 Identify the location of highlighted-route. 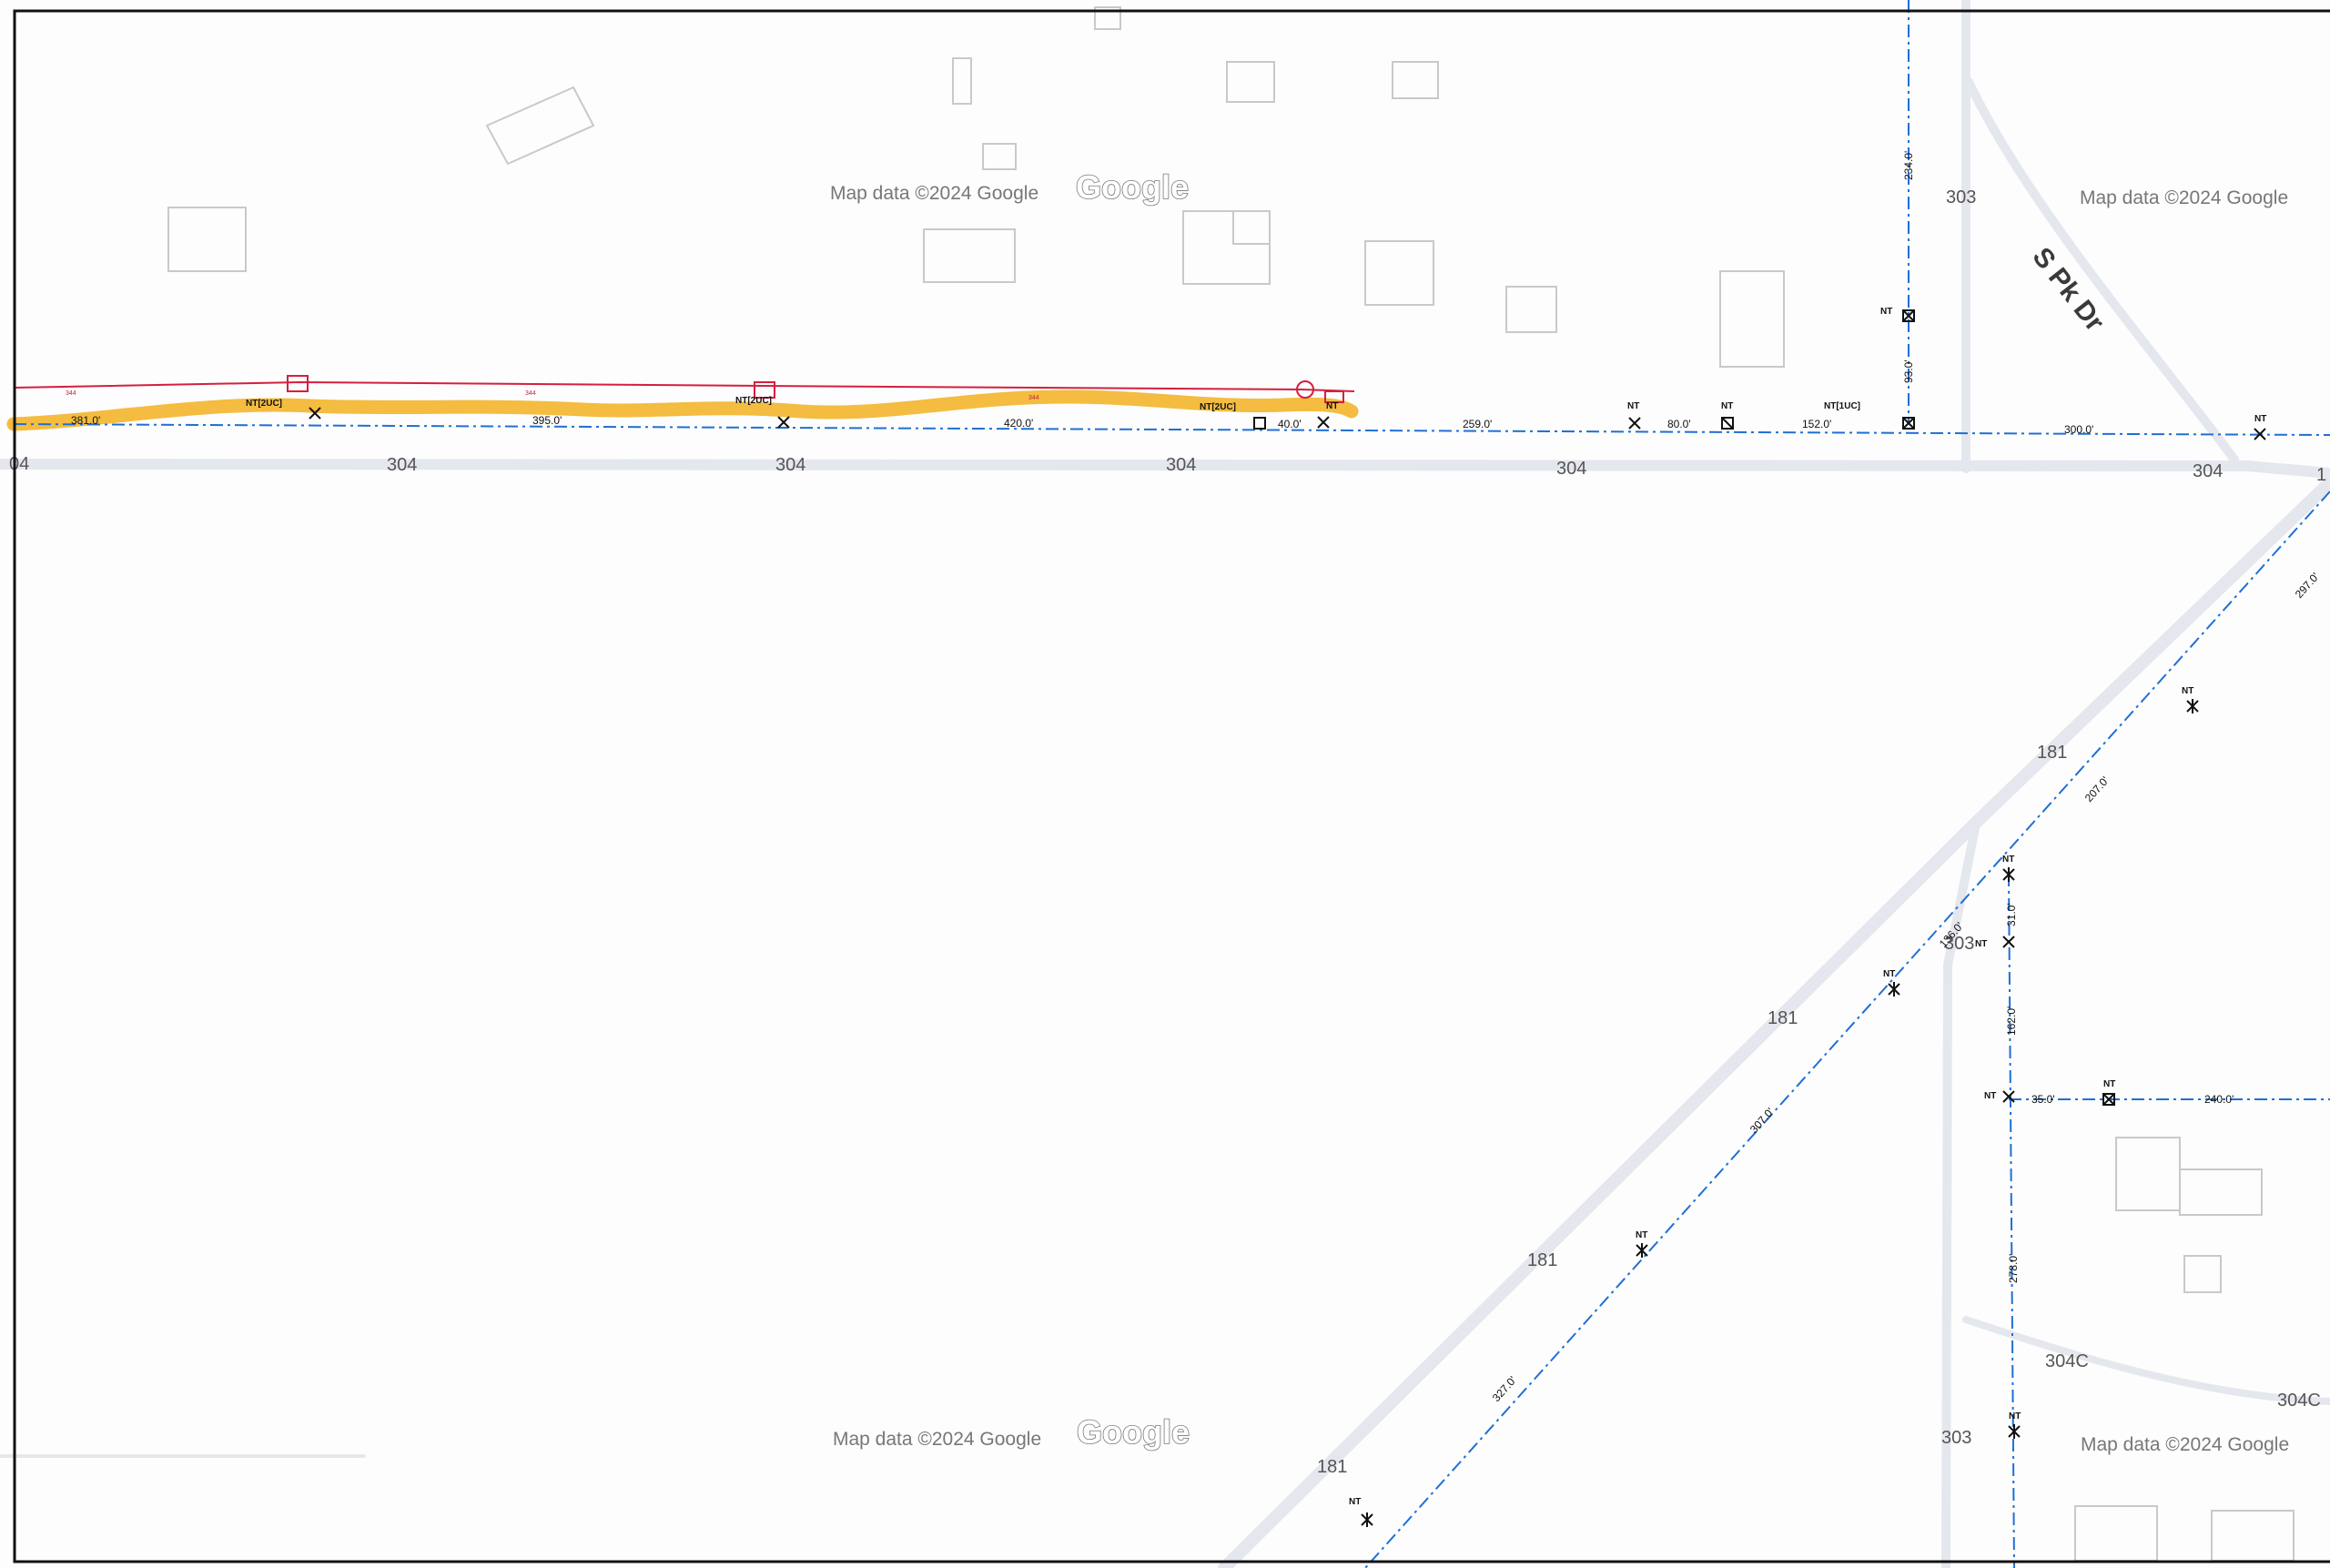
(682, 410).